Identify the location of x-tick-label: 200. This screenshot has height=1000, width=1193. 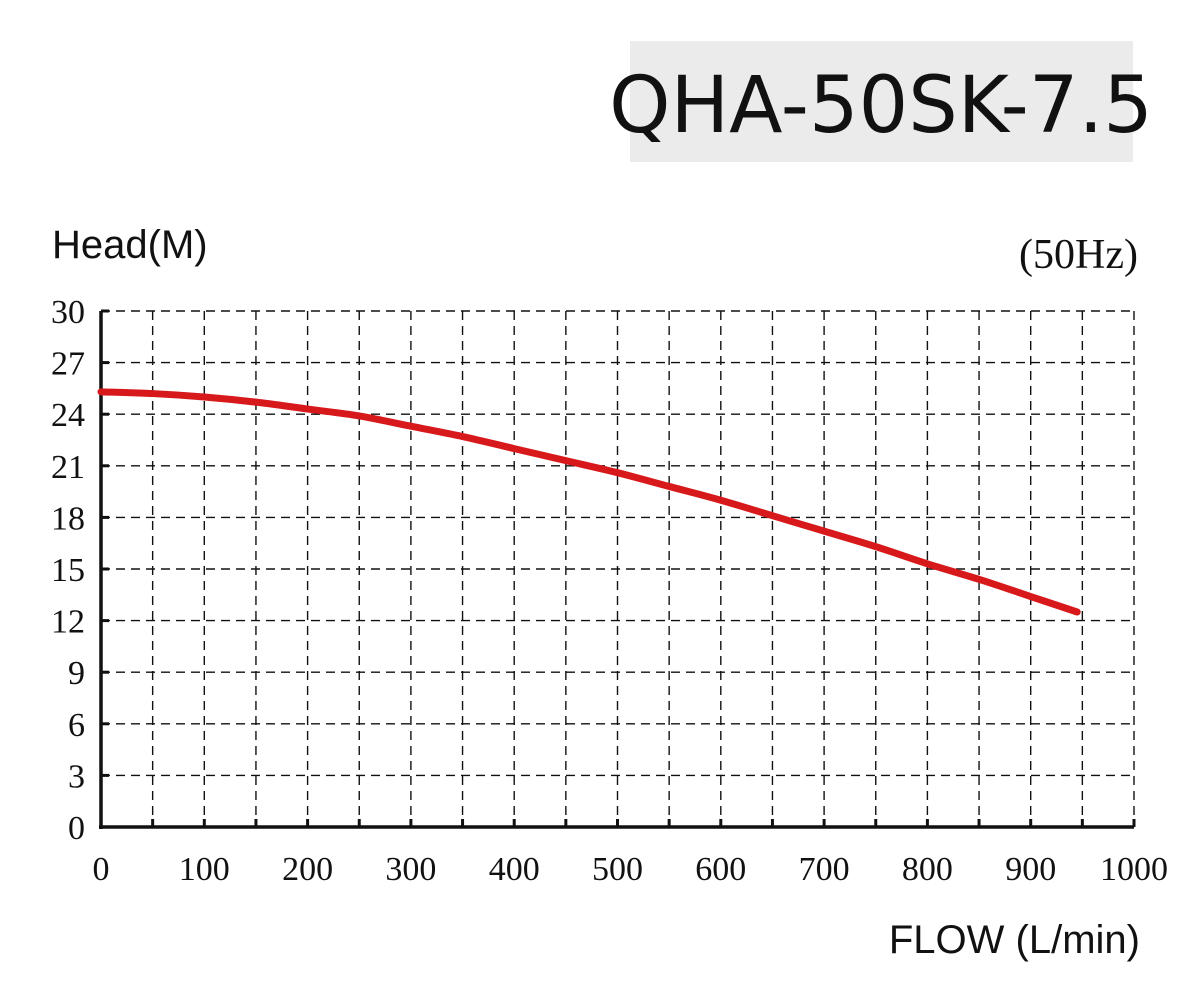
(307, 869).